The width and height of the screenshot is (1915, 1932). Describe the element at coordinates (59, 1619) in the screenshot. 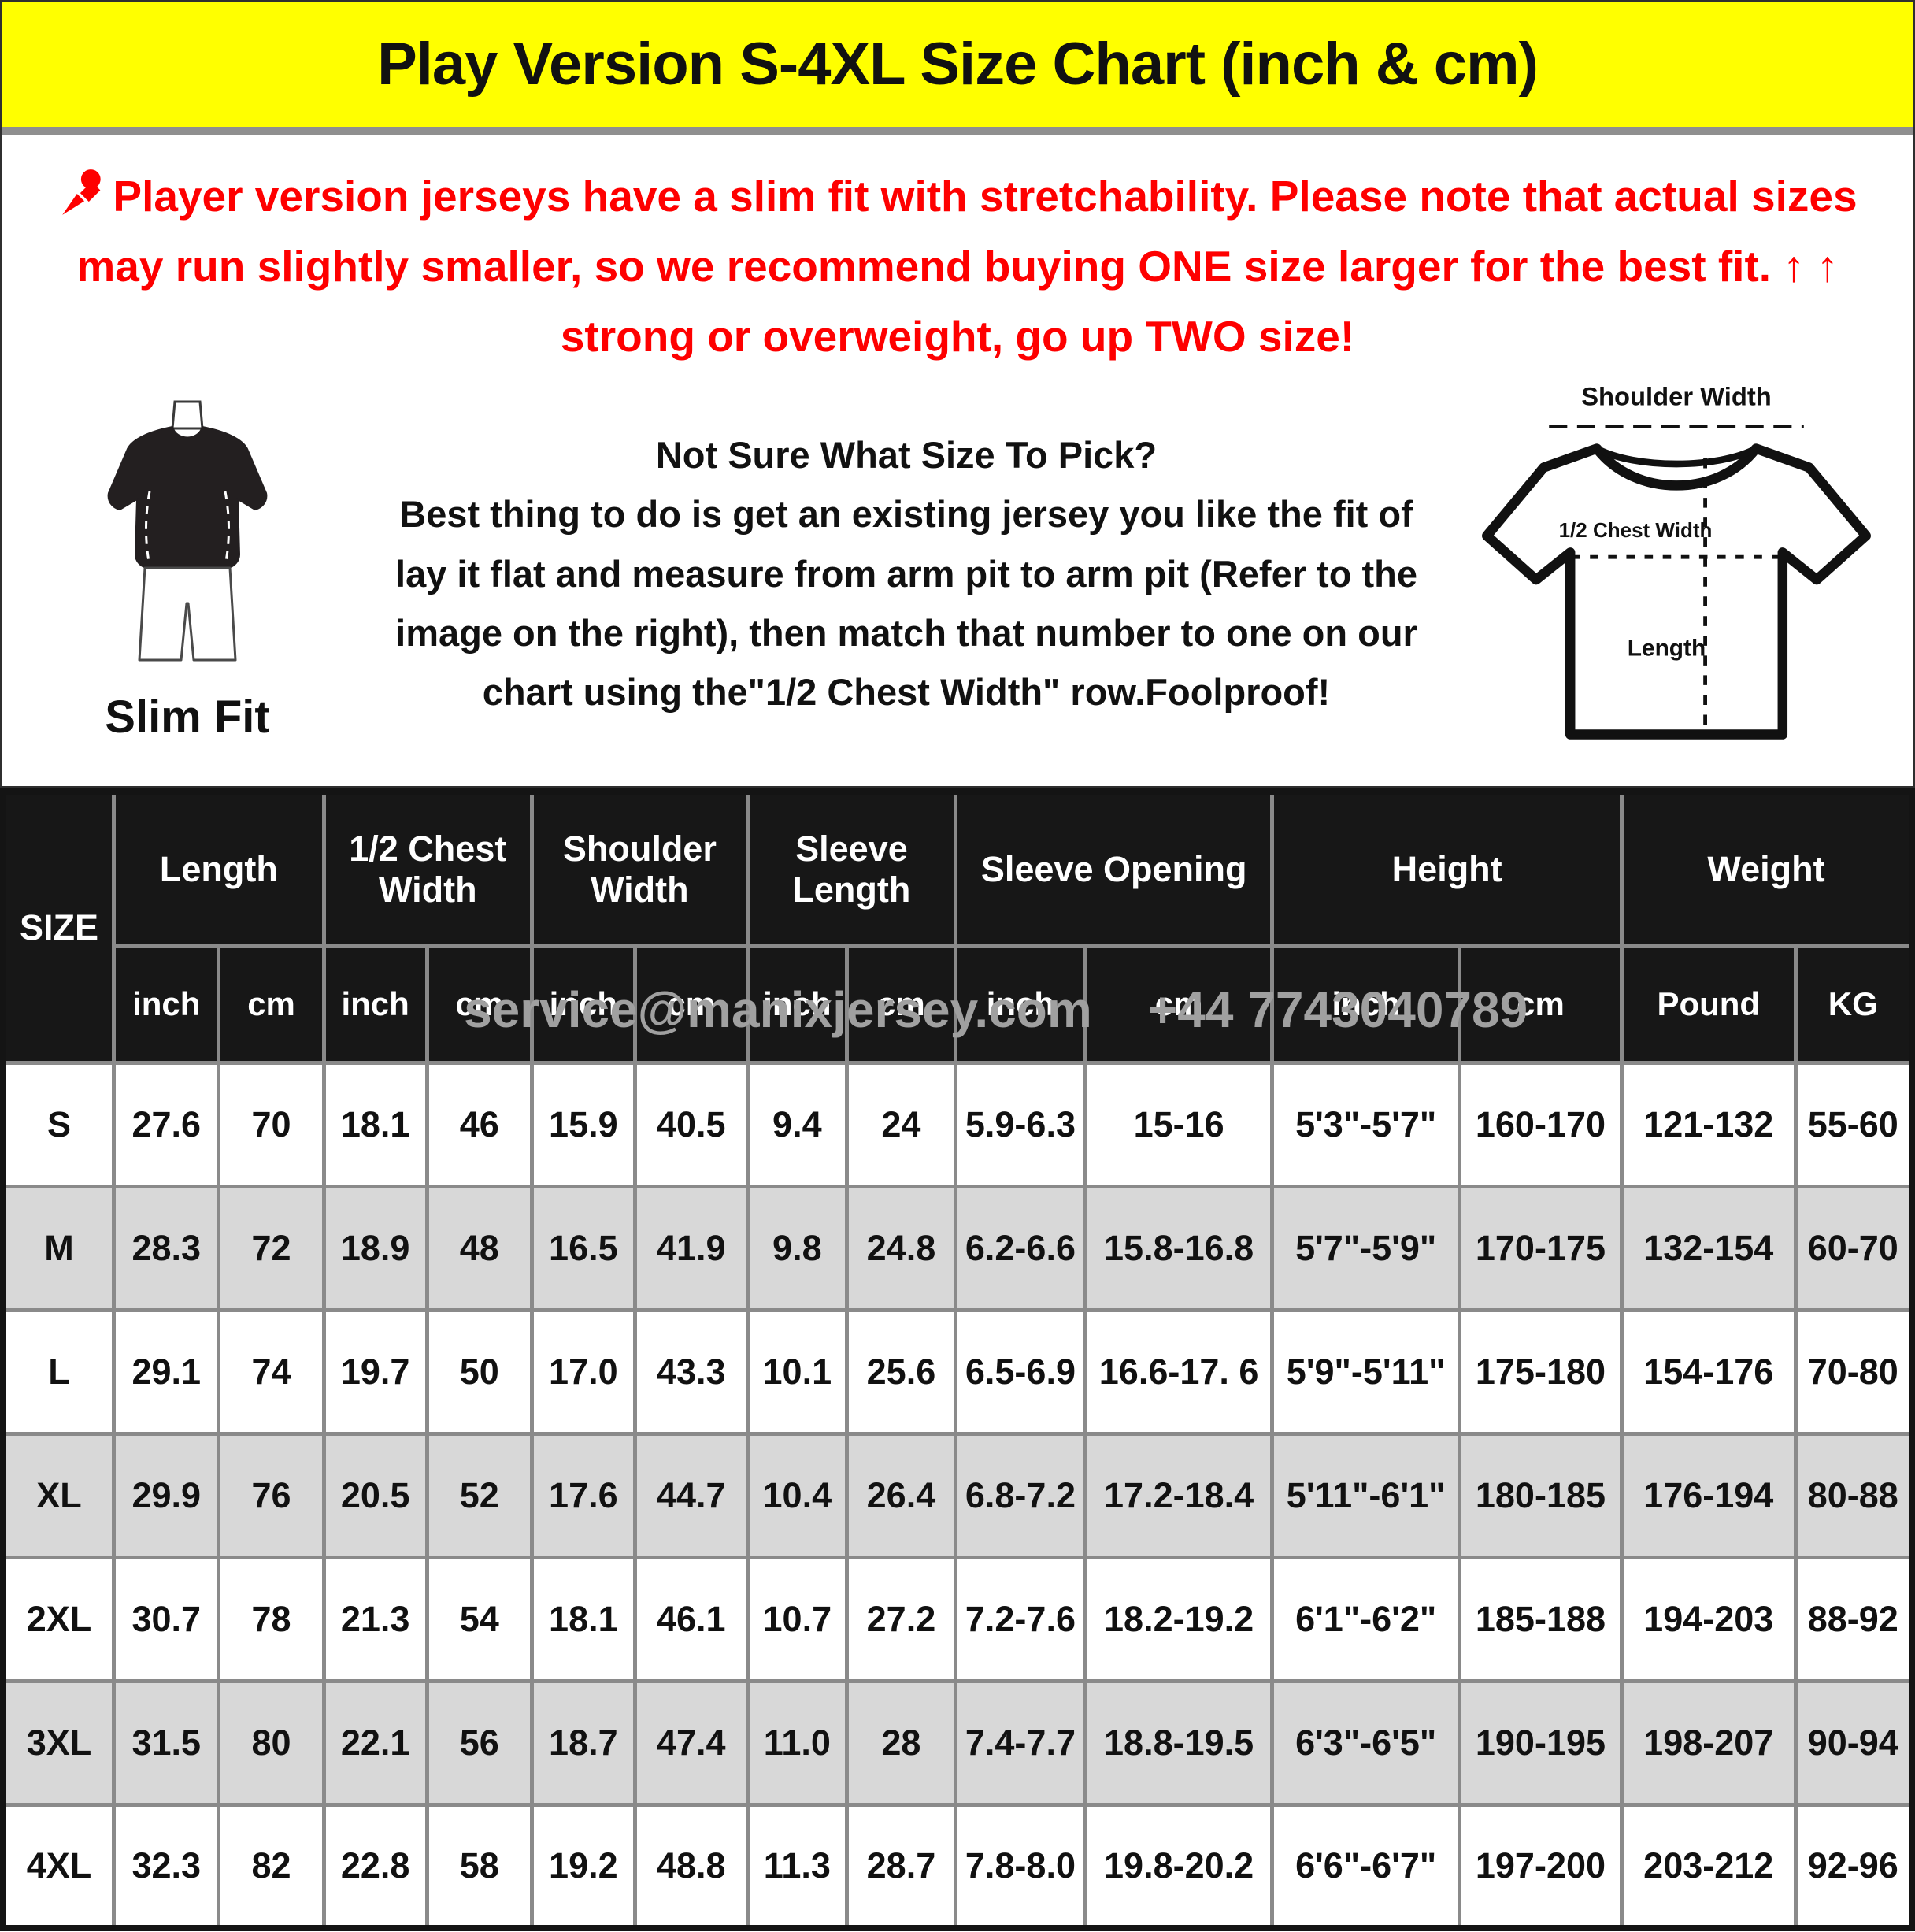

I see `size-cell: 2XL` at that location.